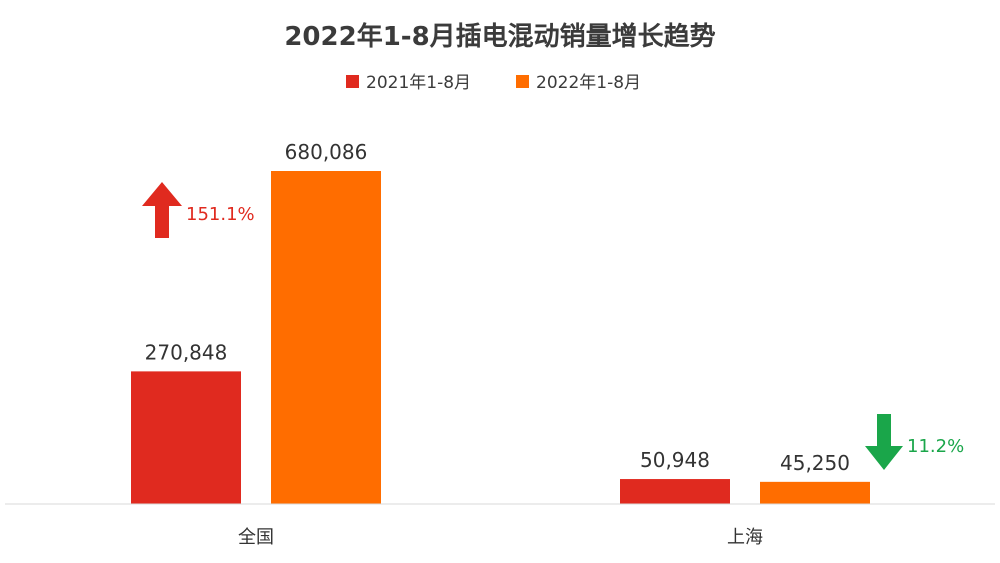 This screenshot has width=1000, height=563. Describe the element at coordinates (935, 446) in the screenshot. I see `change-label-shanghai: 11.2%` at that location.